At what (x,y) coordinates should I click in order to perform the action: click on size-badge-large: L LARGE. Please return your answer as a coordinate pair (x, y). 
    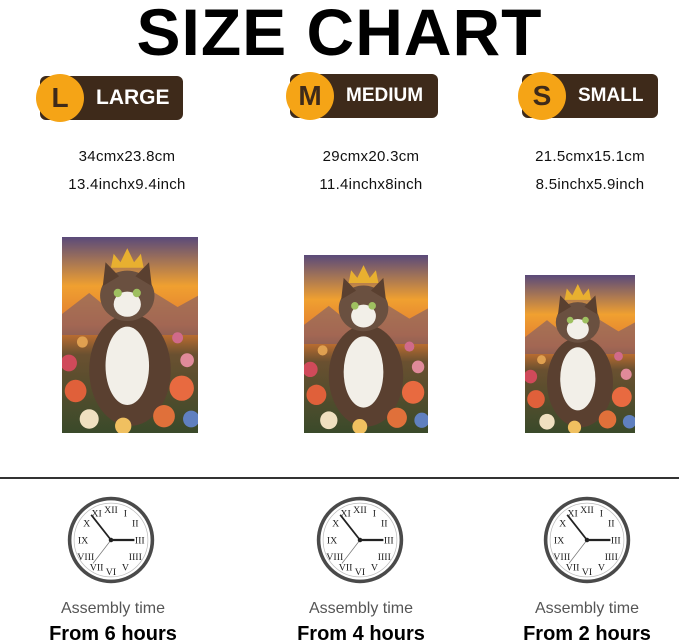
    Looking at the image, I should click on (109, 98).